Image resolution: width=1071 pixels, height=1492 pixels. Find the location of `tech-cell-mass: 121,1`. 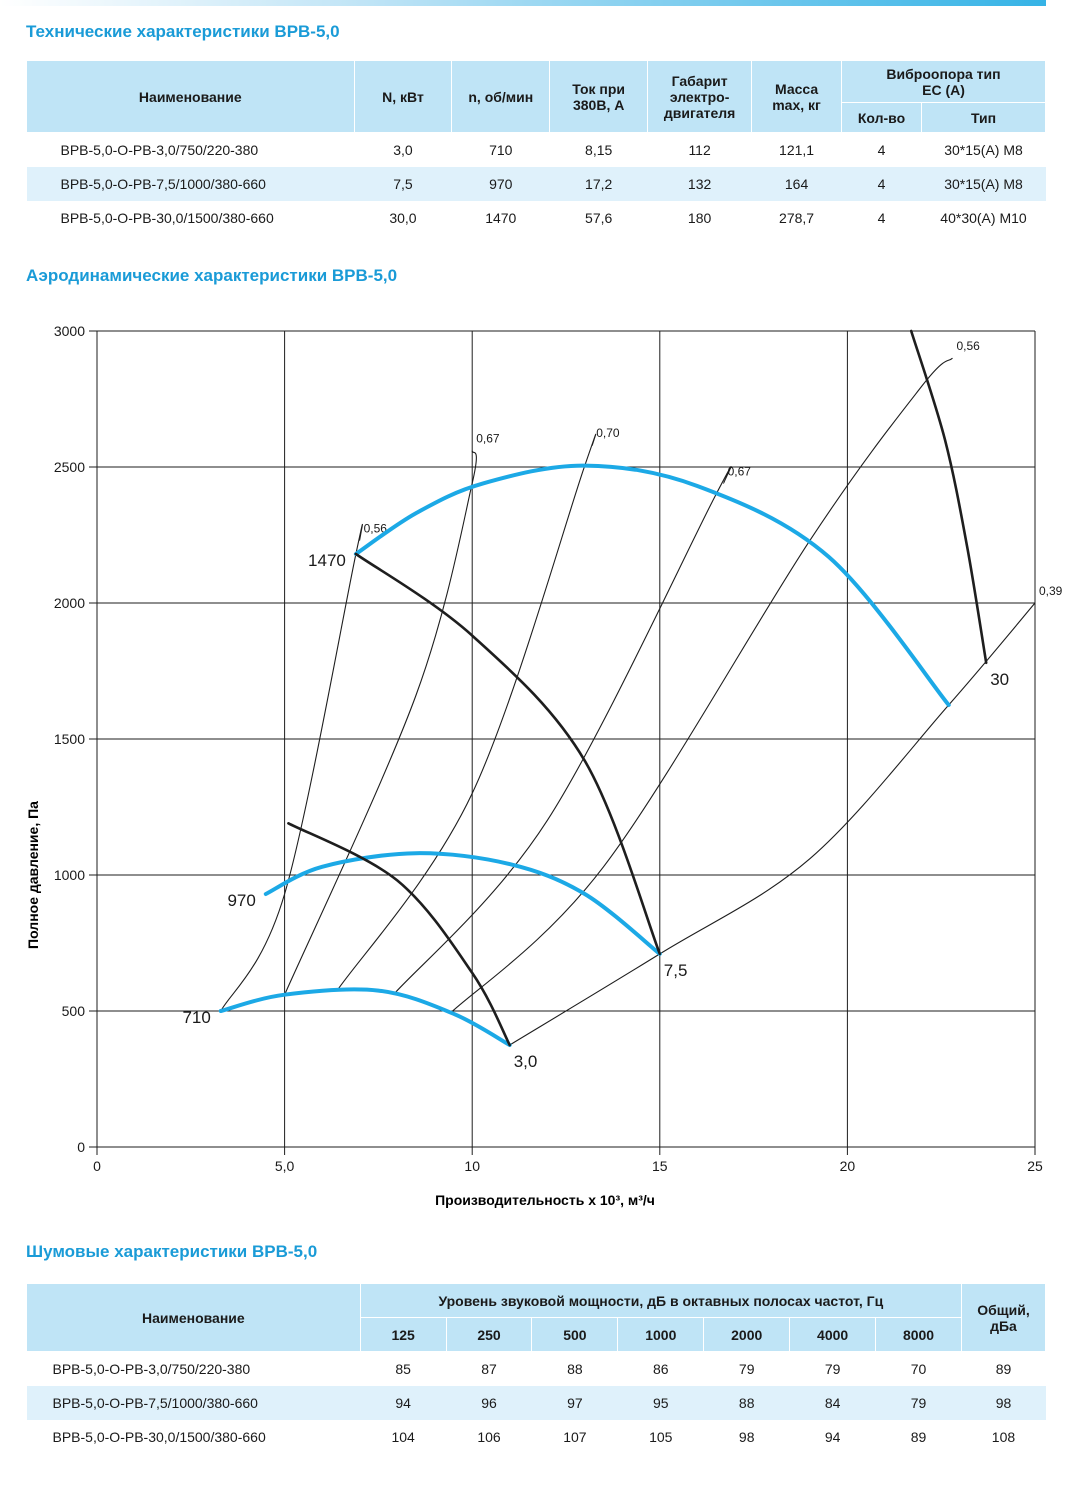

tech-cell-mass: 121,1 is located at coordinates (797, 150).